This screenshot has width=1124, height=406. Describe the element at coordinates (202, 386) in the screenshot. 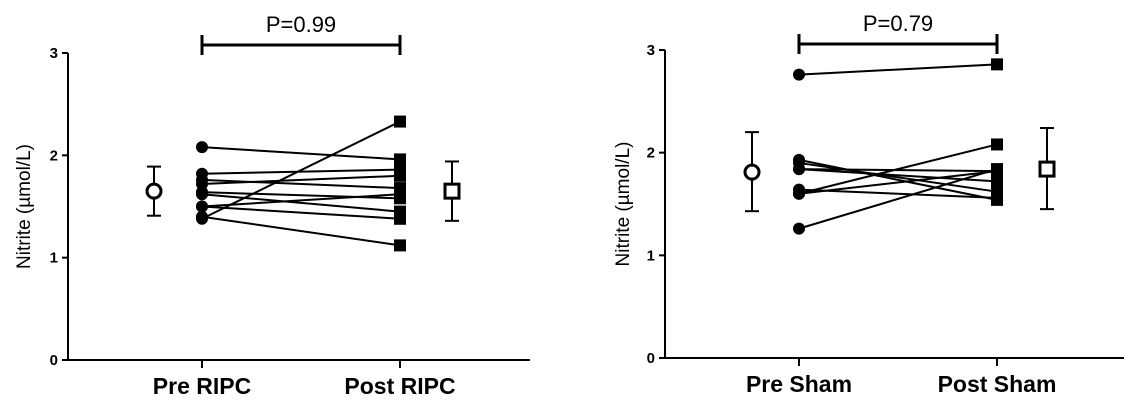

I see `x-category-label: Pre RIPC` at that location.